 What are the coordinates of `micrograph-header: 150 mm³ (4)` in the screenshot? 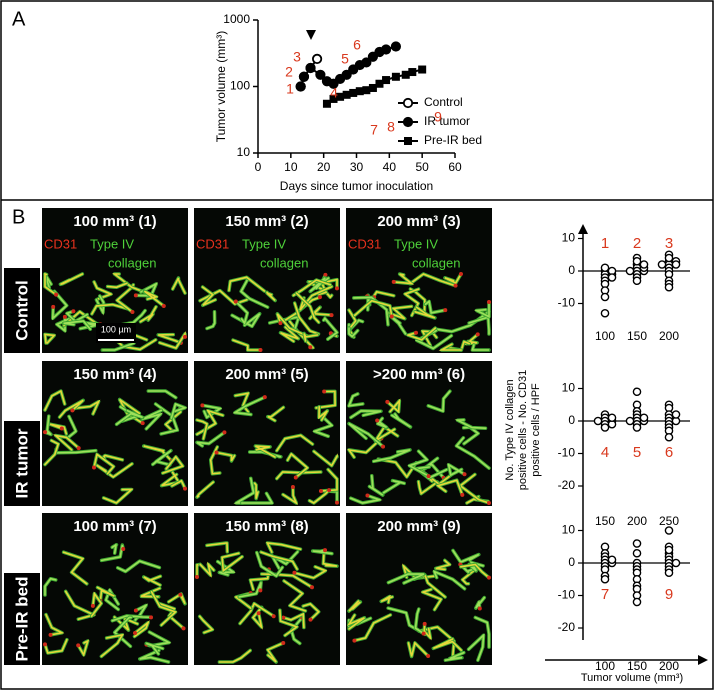 It's located at (114, 374).